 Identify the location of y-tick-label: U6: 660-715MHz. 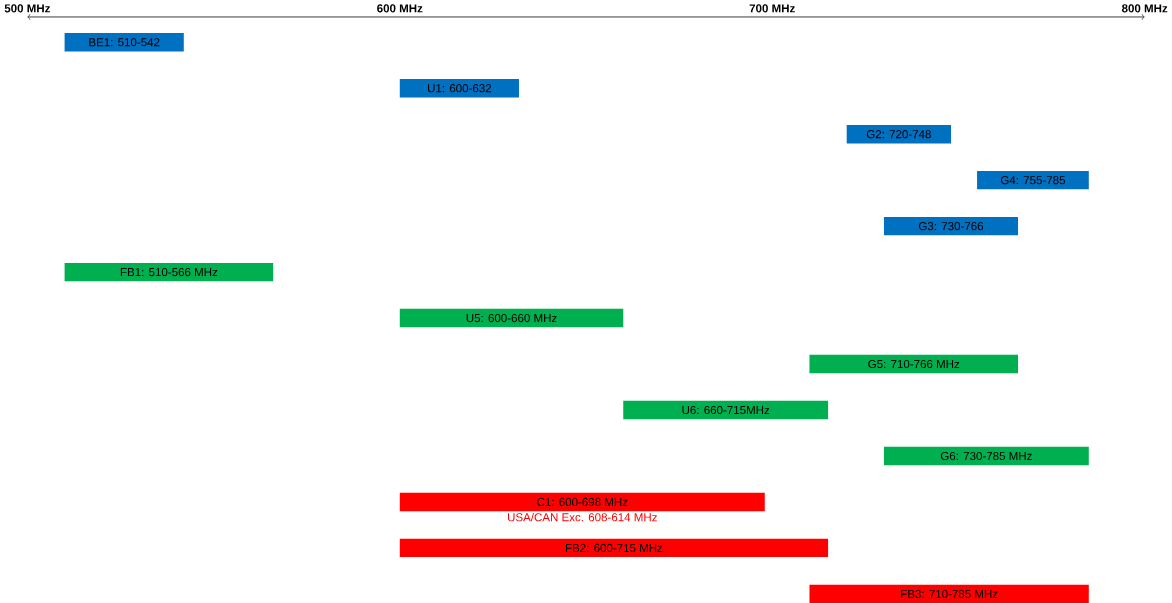
(726, 410).